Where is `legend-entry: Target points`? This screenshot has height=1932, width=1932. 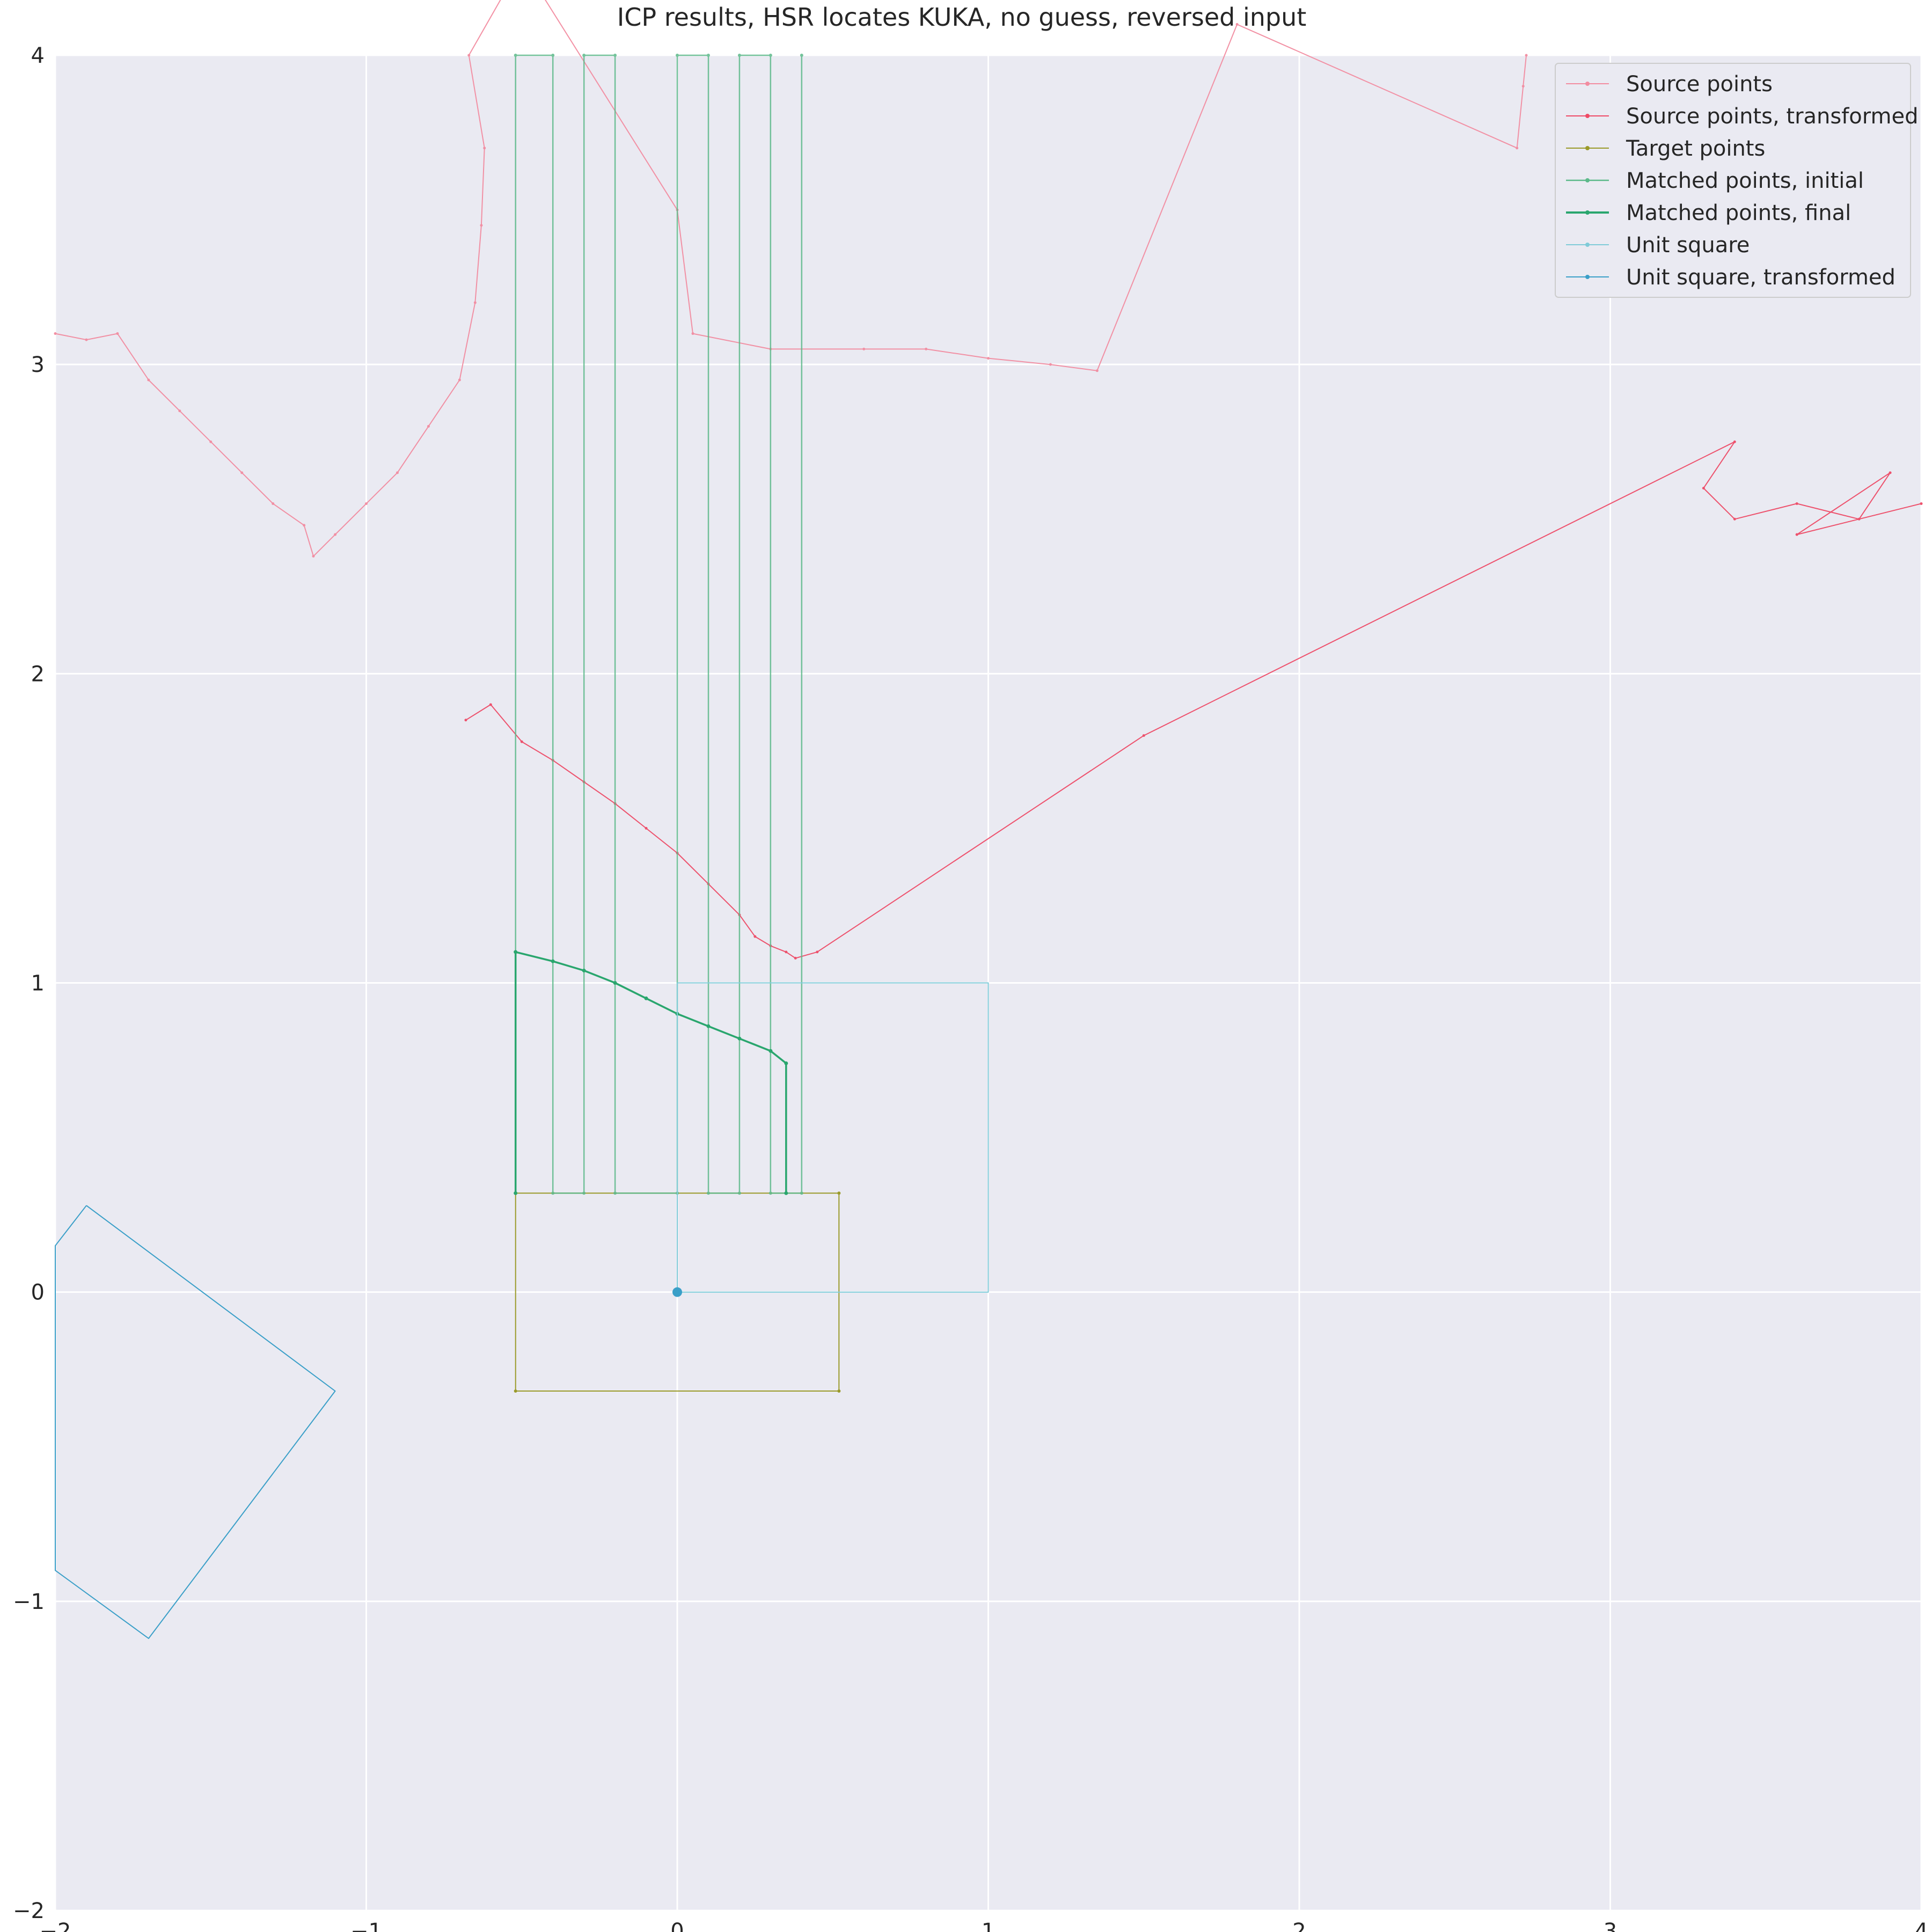
legend-entry: Target points is located at coordinates (1665, 148).